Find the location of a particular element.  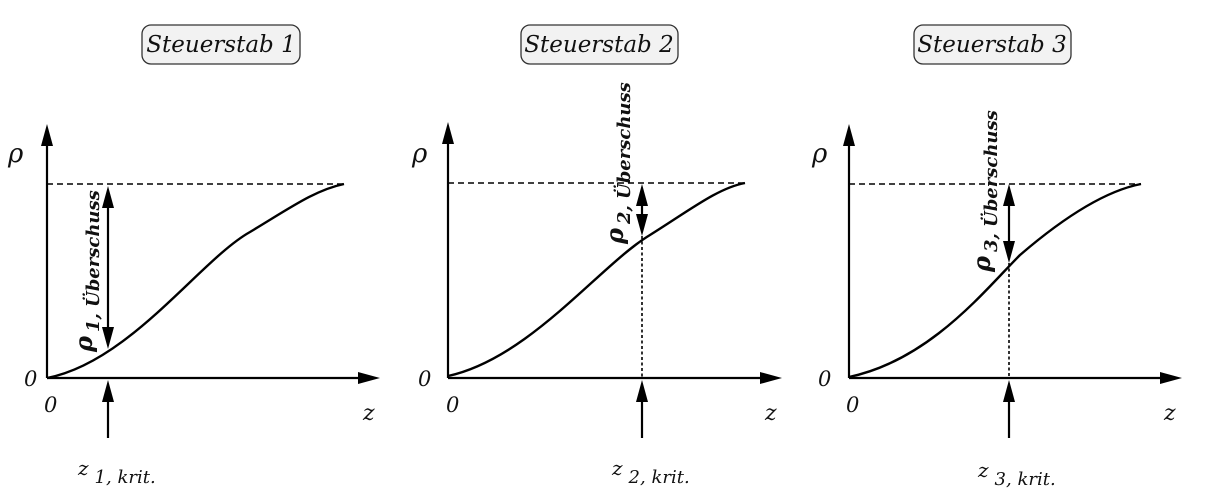

panel-2-title: Steuerstab 2 is located at coordinates (598, 45).